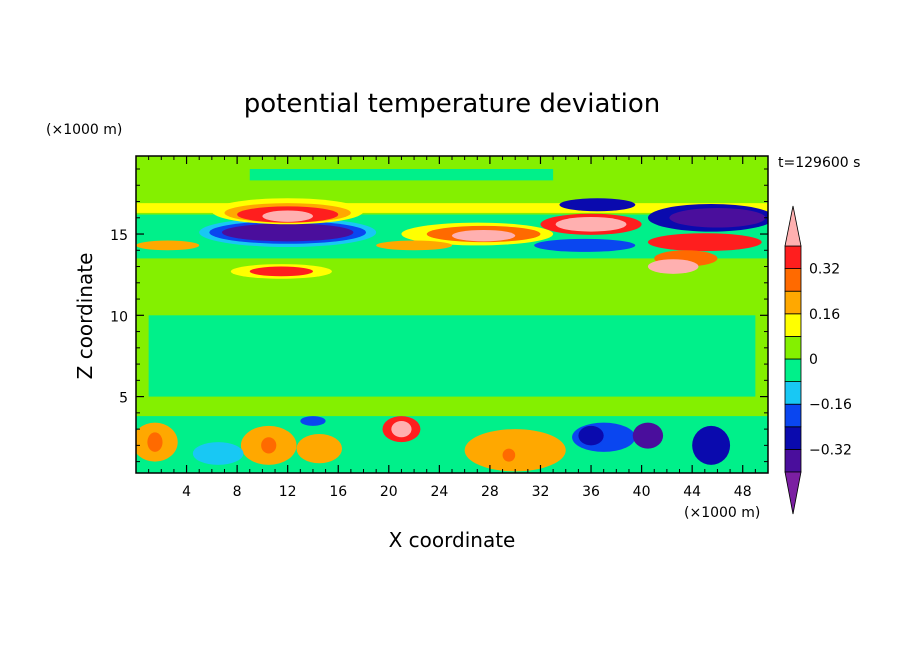  What do you see at coordinates (824, 315) in the screenshot?
I see `colorbar-label: 0.16` at bounding box center [824, 315].